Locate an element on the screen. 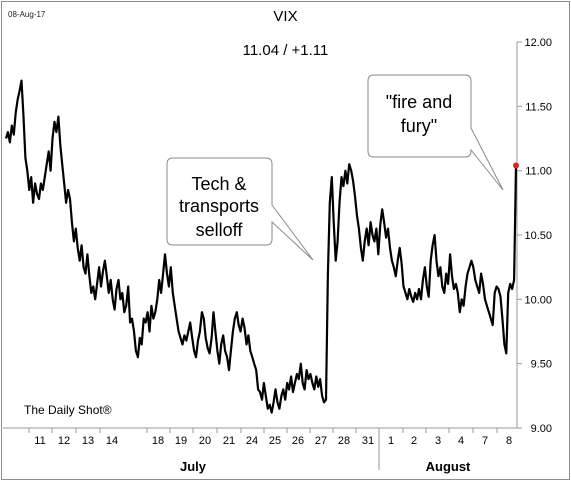 The width and height of the screenshot is (571, 481). x-tick-label: 11 is located at coordinates (39, 441).